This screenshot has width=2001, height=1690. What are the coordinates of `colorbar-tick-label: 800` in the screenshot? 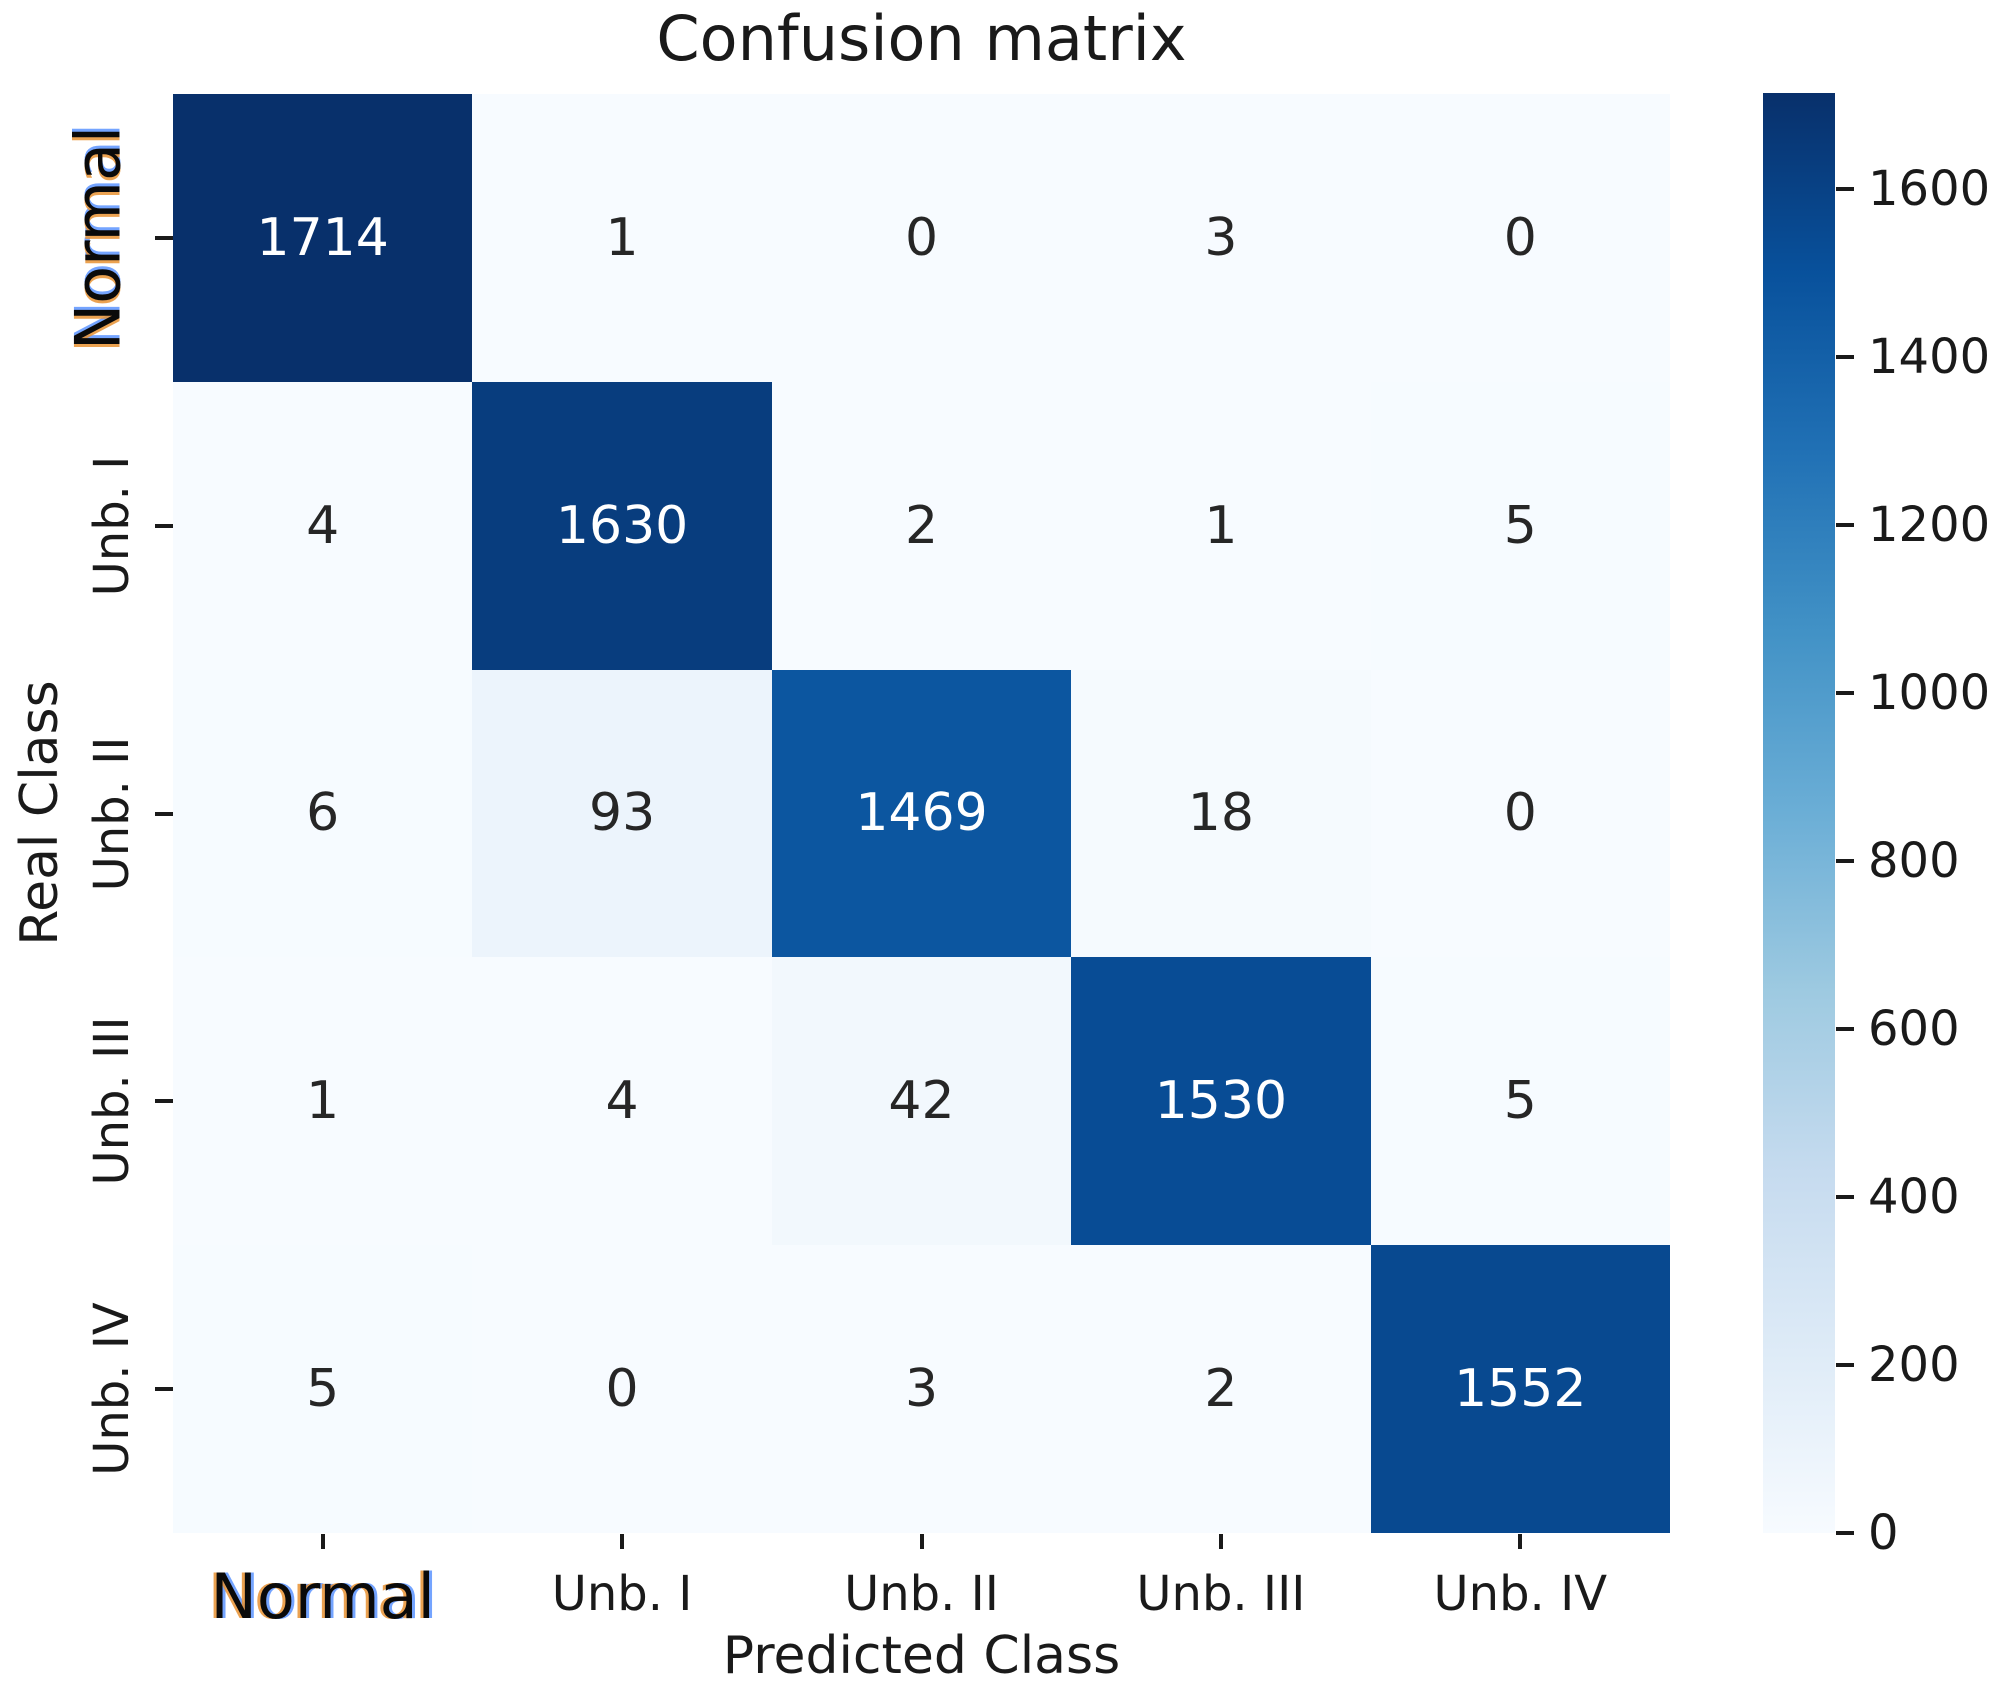 It's located at (1914, 860).